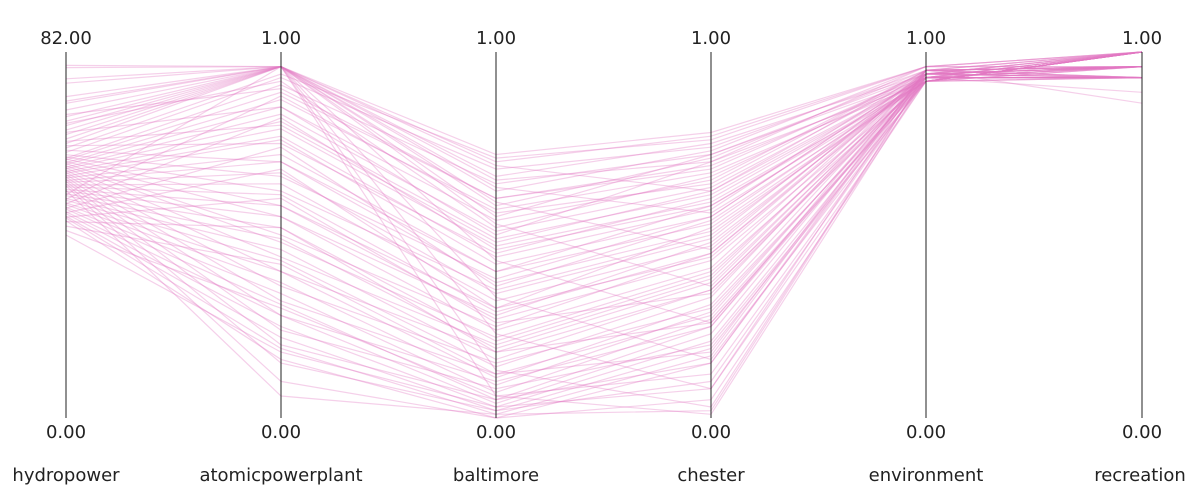 The image size is (1200, 500). What do you see at coordinates (66, 38) in the screenshot?
I see `axis-max-label-hydropower: 82.00` at bounding box center [66, 38].